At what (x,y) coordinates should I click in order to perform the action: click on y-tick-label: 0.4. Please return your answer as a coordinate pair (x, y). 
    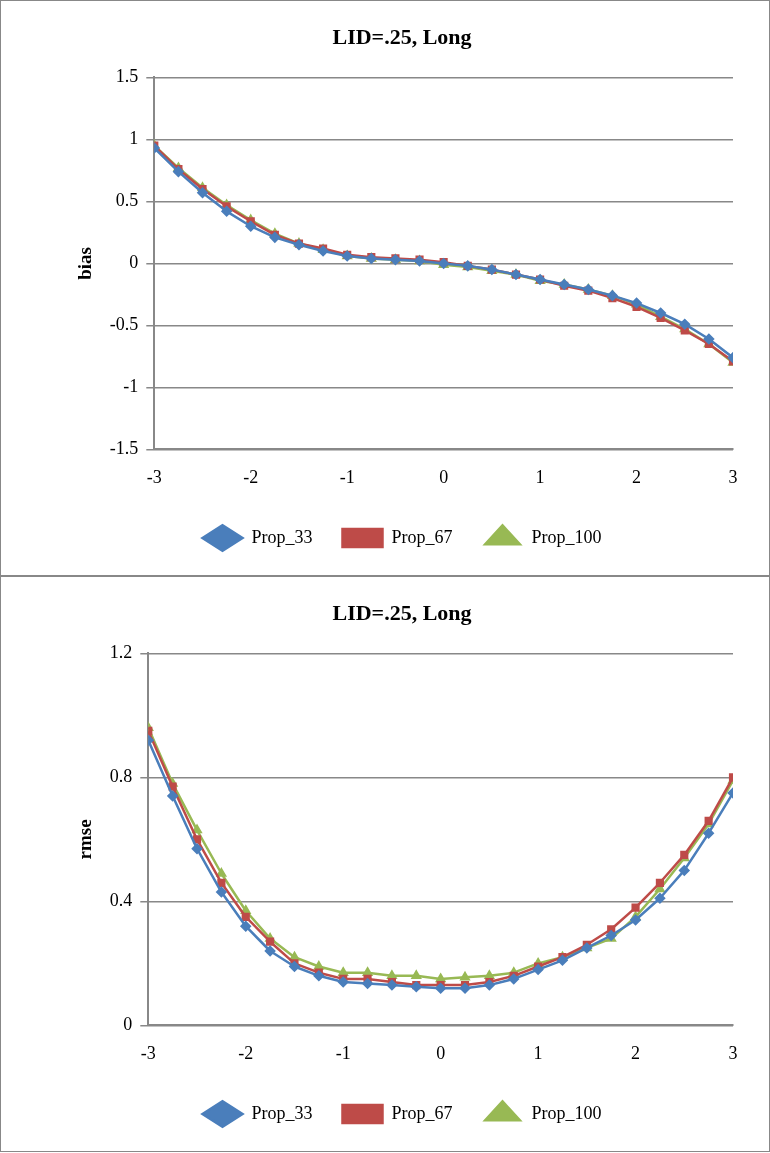
    Looking at the image, I should click on (121, 900).